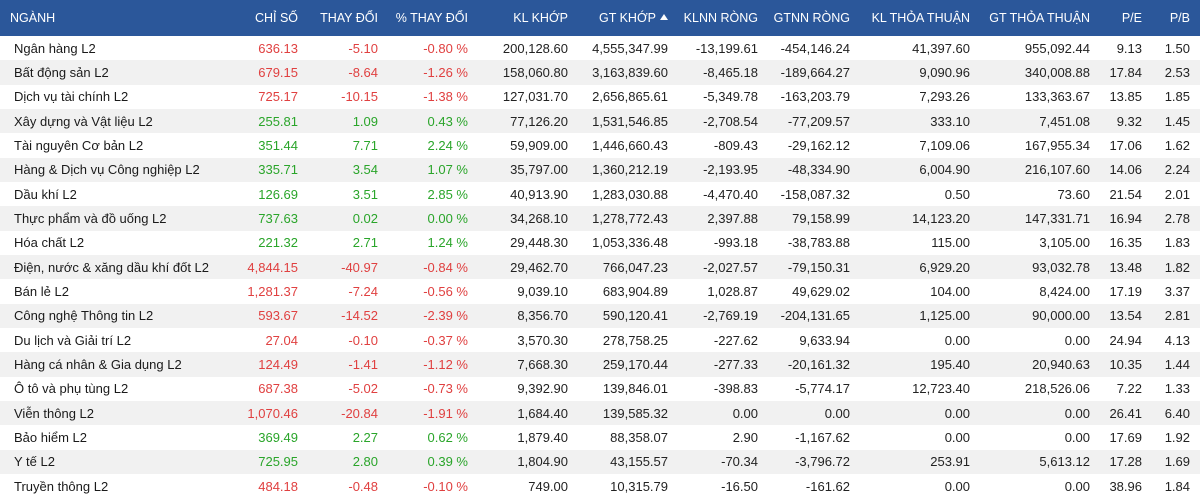 The image size is (1200, 504). I want to click on col-header-gtnn-rong: GTNN RÒNG, so click(811, 18).